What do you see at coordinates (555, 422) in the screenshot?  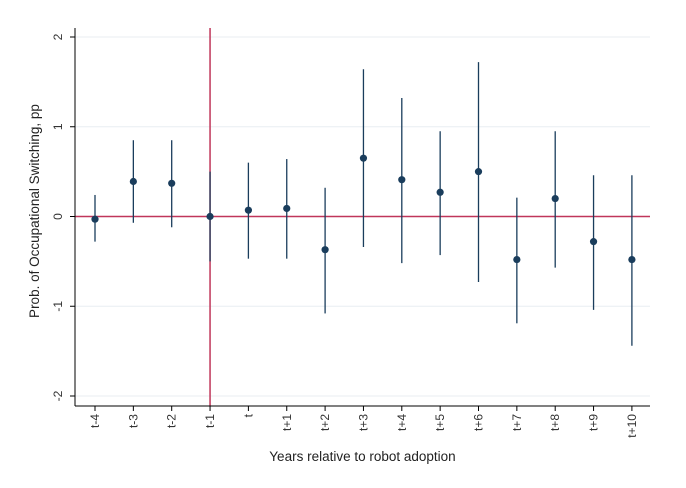 I see `x-tick-label: t+8` at bounding box center [555, 422].